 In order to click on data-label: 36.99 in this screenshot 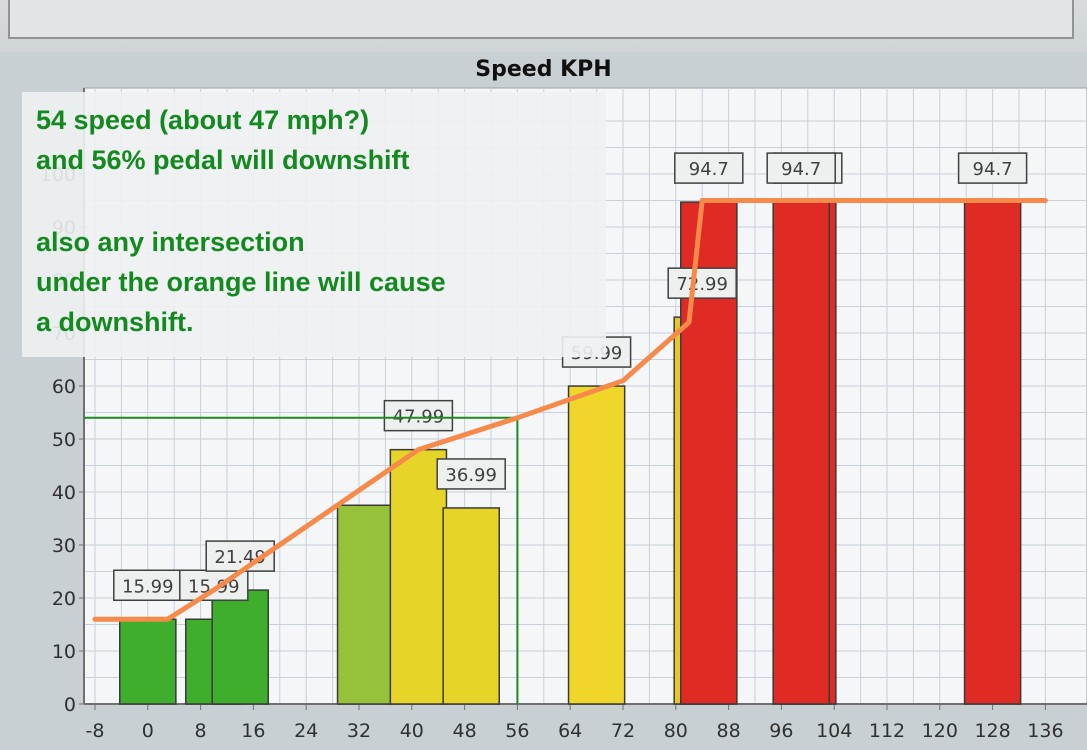, I will do `click(471, 475)`.